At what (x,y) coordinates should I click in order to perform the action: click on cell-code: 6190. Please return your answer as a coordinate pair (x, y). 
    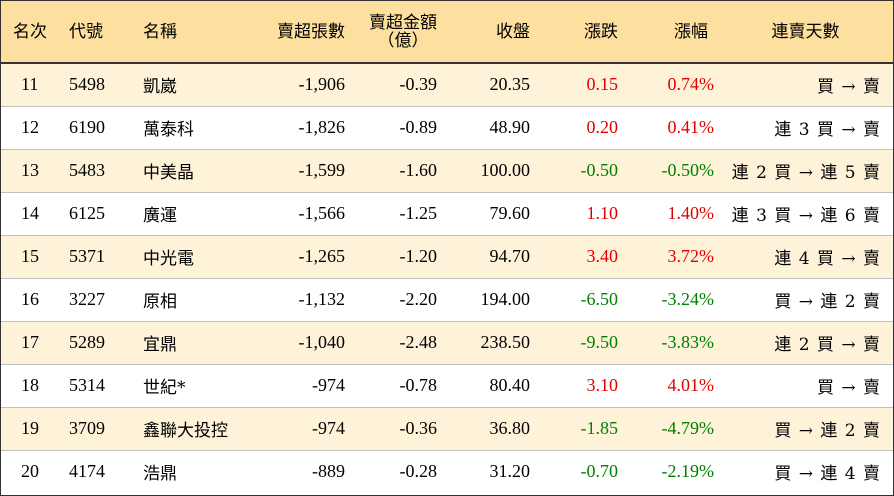
    Looking at the image, I should click on (87, 127).